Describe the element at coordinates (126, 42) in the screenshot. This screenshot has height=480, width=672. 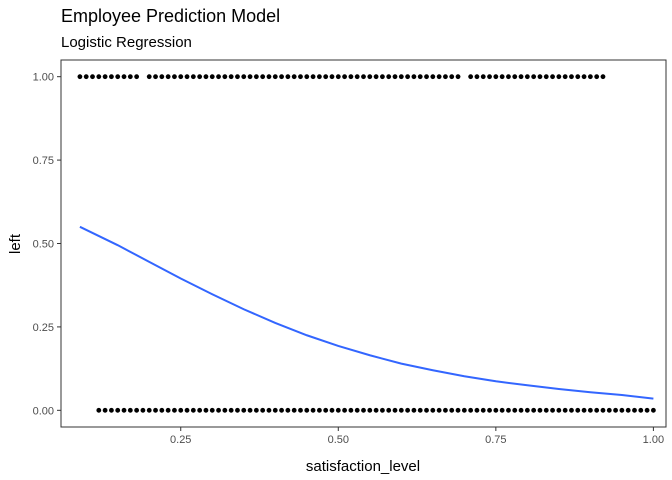
I see `chart-subtitle: Logistic Regression` at that location.